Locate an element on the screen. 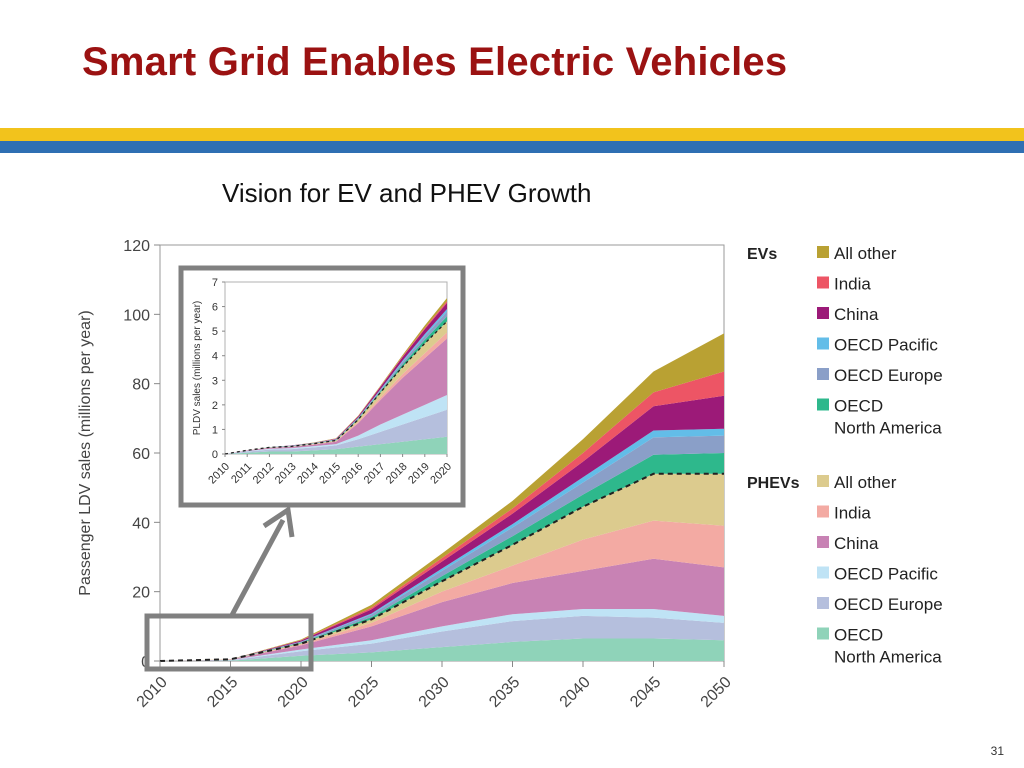 The width and height of the screenshot is (1024, 768). legend-swatch-evs-oecd-europe is located at coordinates (823, 374).